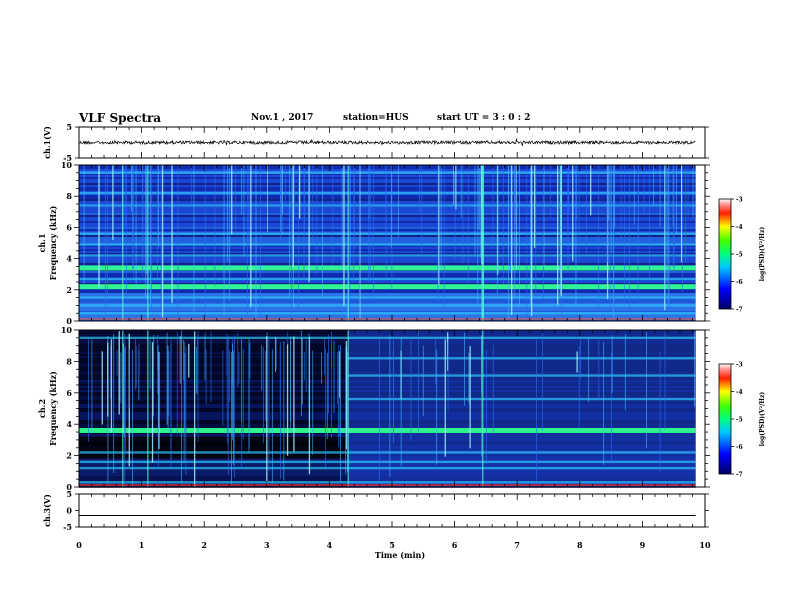 This screenshot has width=792, height=612. I want to click on xtick-label-5: 5, so click(392, 545).